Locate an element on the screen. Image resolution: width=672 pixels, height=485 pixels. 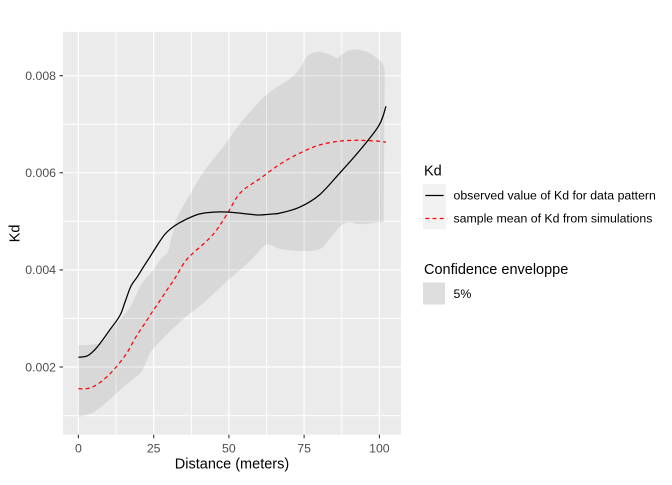
svg-text: 5% is located at coordinates (463, 294).